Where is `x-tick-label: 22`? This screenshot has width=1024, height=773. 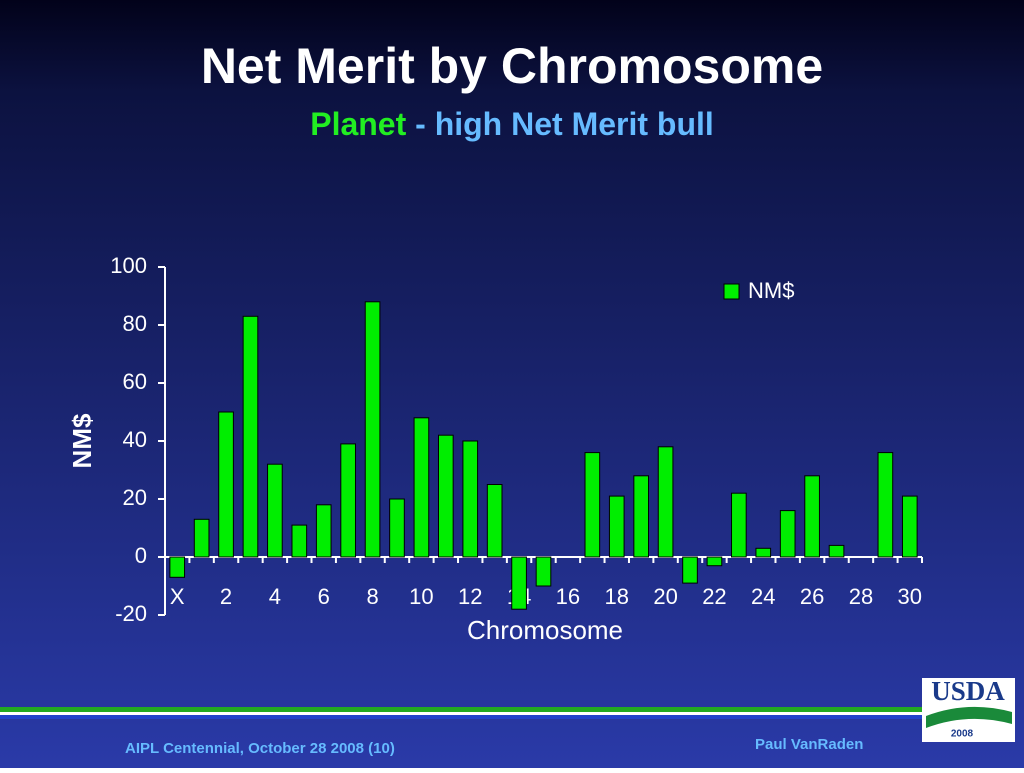 x-tick-label: 22 is located at coordinates (714, 596).